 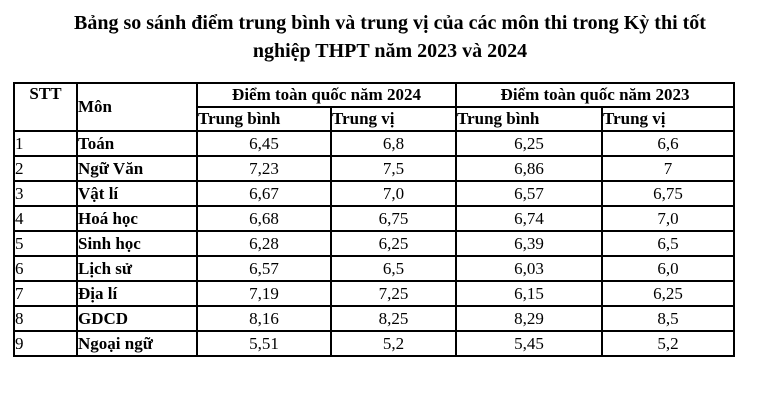 What do you see at coordinates (393, 143) in the screenshot?
I see `cell-median-2024: 6,8` at bounding box center [393, 143].